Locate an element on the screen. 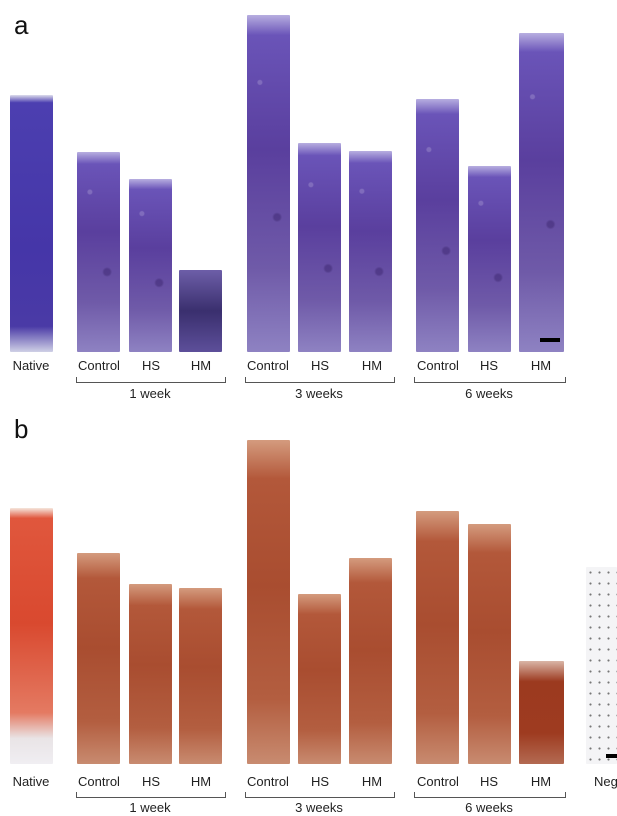 The image size is (617, 816). group-bracket-b-1wk is located at coordinates (151, 795).